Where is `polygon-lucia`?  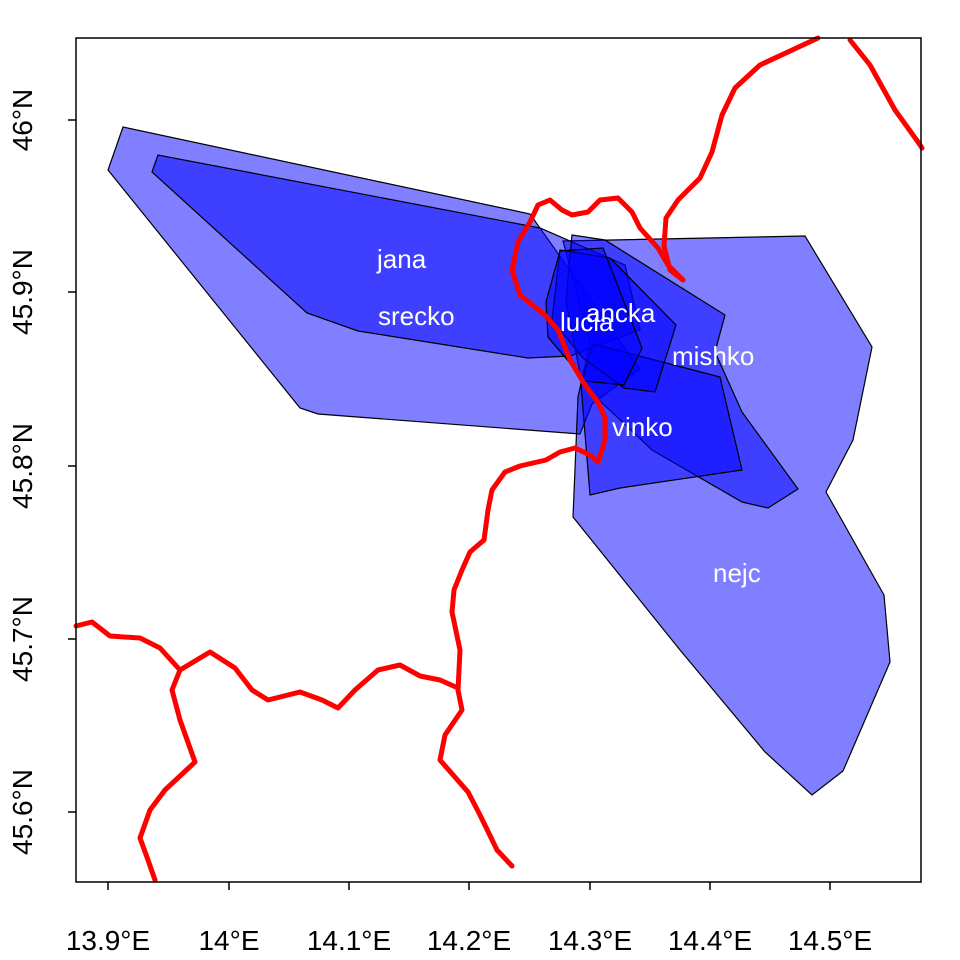 polygon-lucia is located at coordinates (594, 316).